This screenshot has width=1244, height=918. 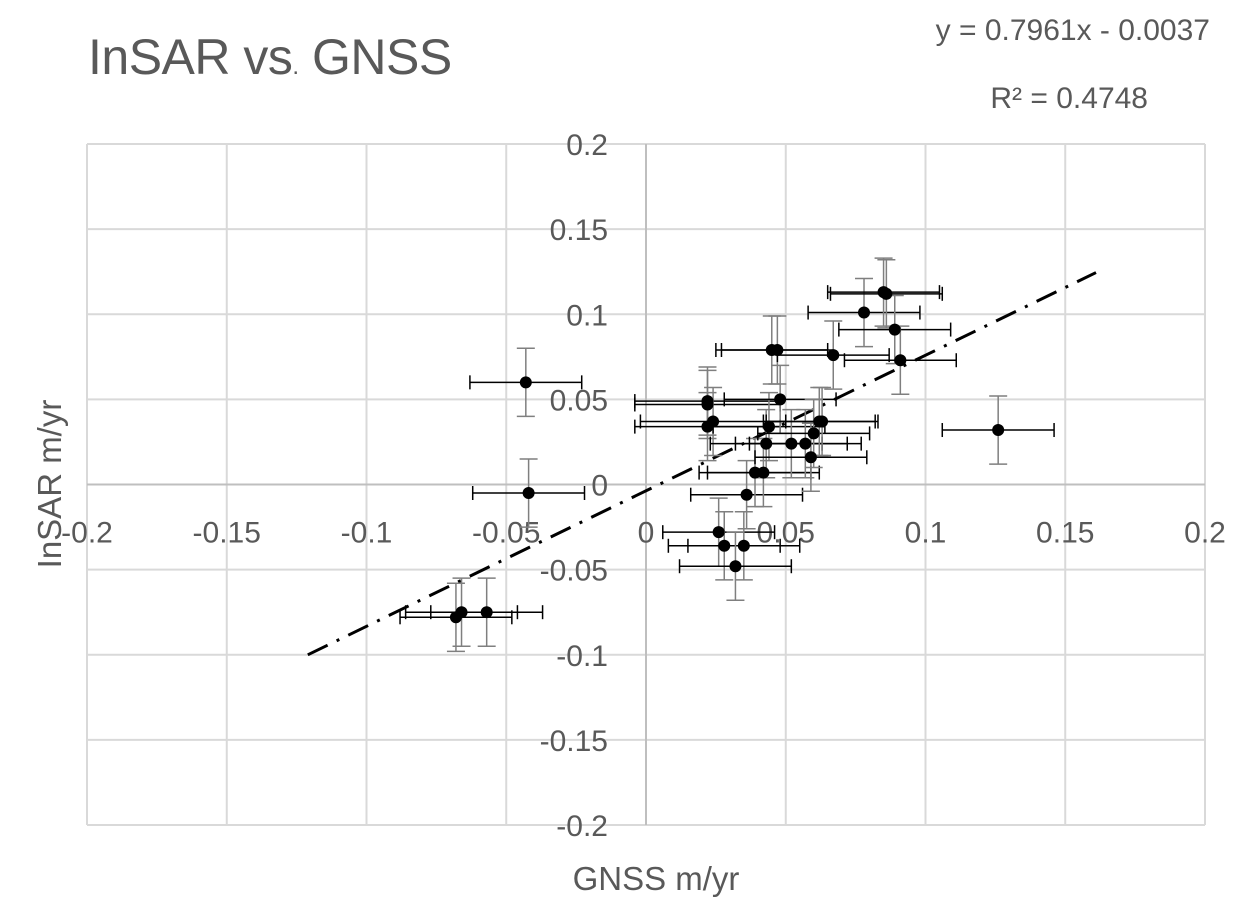 What do you see at coordinates (599, 486) in the screenshot?
I see `y-tick-label: 0` at bounding box center [599, 486].